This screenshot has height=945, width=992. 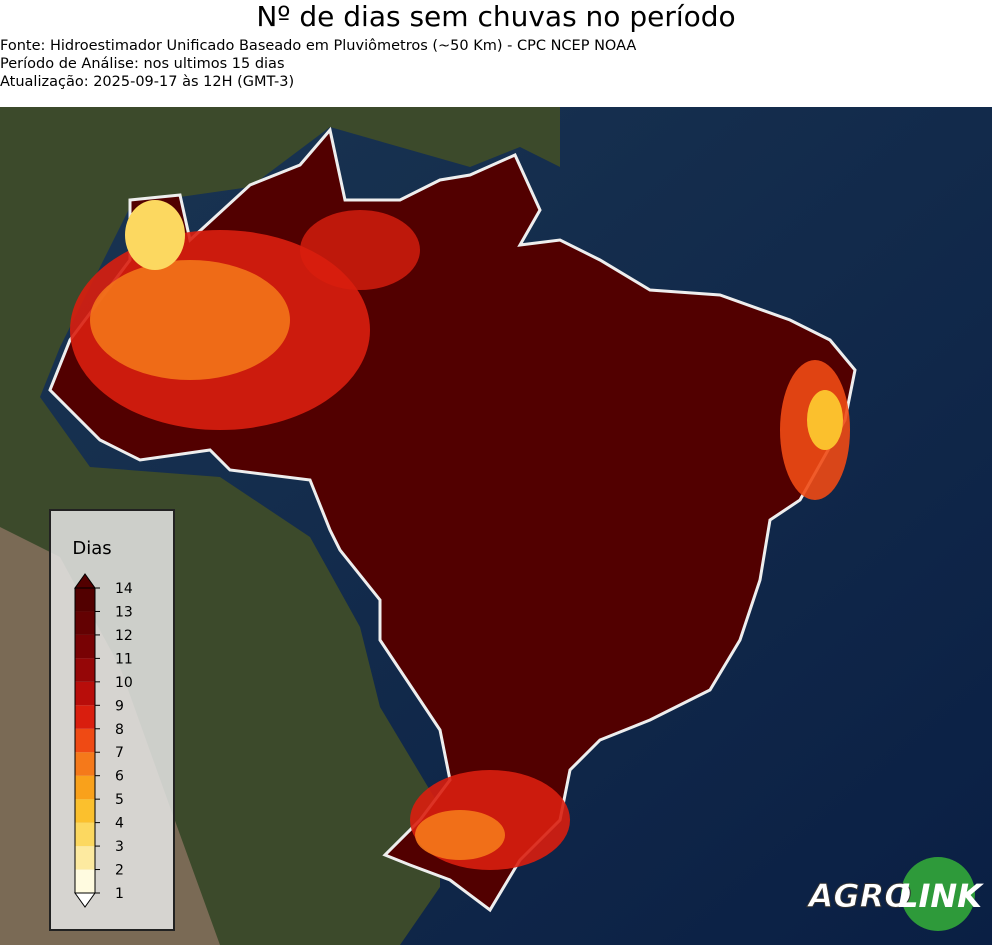 What do you see at coordinates (119, 824) in the screenshot?
I see `tick-label: 4` at bounding box center [119, 824].